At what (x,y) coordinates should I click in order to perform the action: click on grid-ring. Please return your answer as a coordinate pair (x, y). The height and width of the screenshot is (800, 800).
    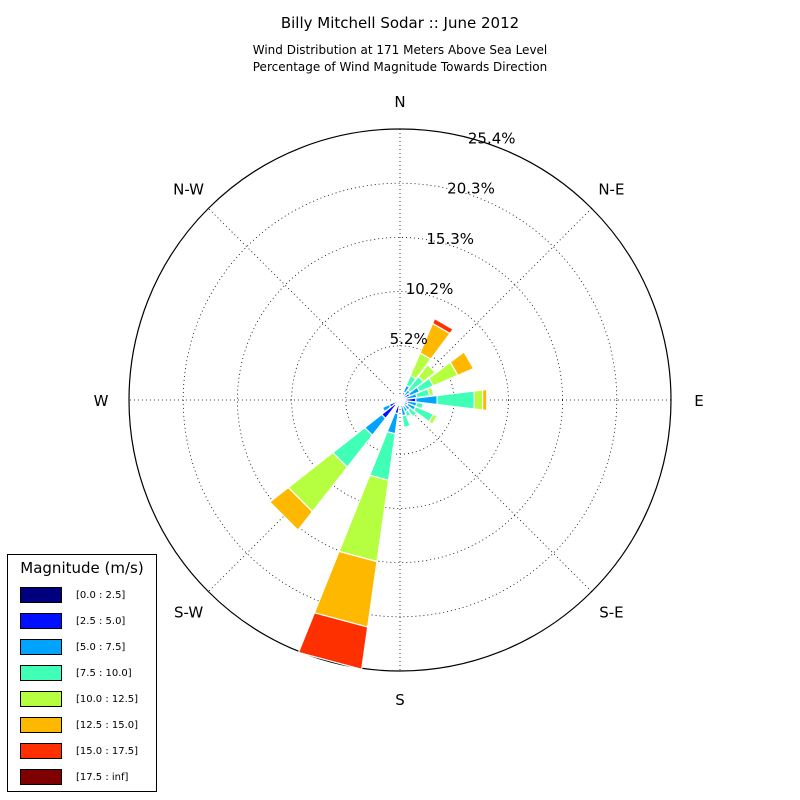
    Looking at the image, I should click on (400, 400).